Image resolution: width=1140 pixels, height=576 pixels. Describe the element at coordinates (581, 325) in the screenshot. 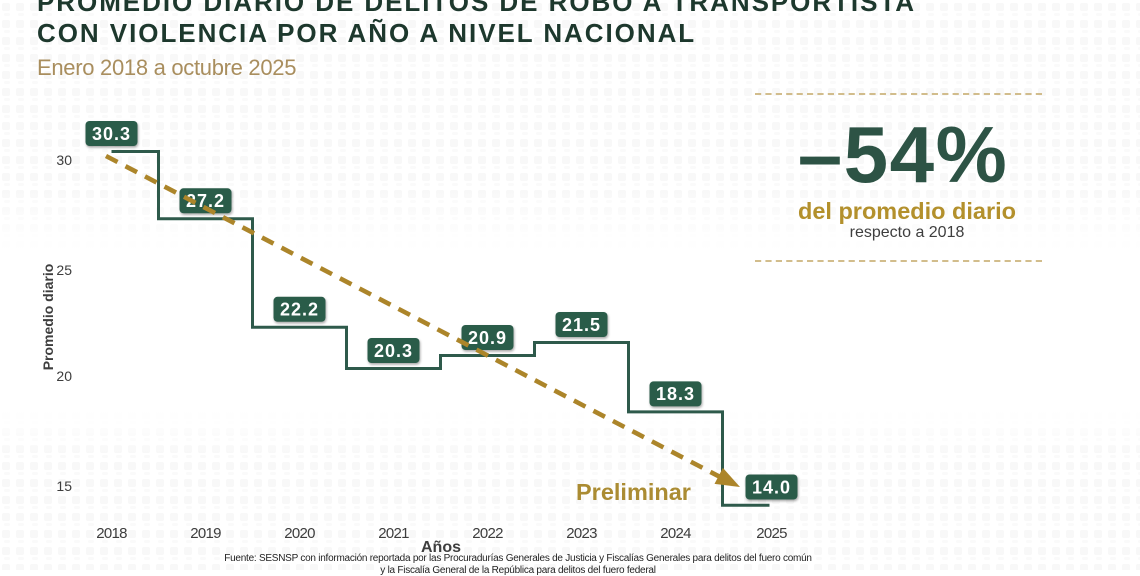

I see `svg-text: 21.5` at that location.